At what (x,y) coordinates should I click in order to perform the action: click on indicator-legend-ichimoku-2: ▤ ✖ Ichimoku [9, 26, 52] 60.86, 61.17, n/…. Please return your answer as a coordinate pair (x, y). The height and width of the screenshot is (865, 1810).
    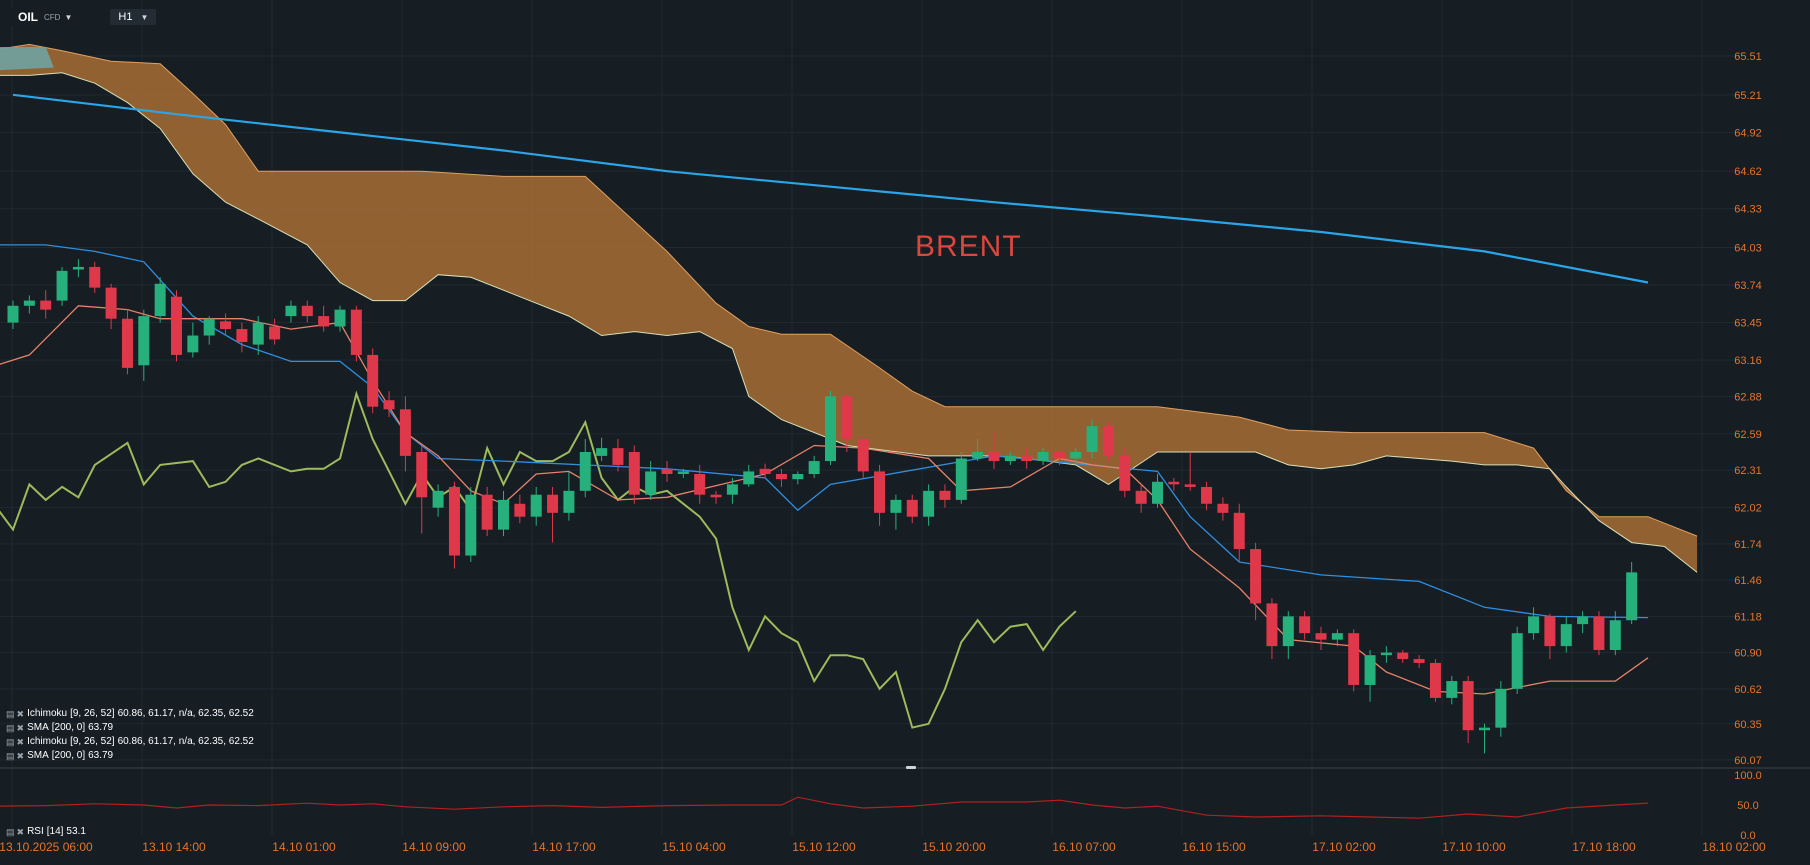
    Looking at the image, I should click on (130, 742).